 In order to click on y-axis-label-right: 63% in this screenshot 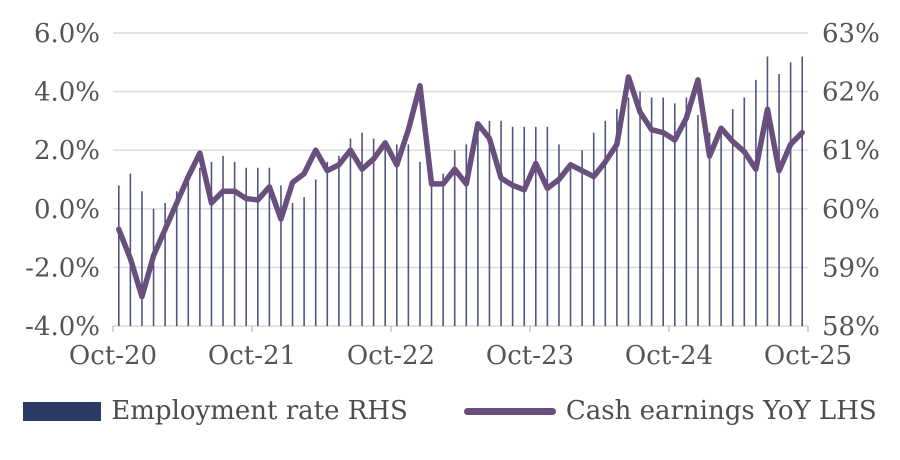, I will do `click(851, 34)`.